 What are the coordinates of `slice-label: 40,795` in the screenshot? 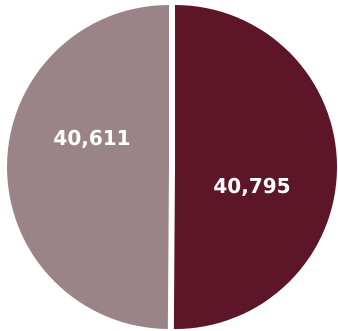 It's located at (251, 186).